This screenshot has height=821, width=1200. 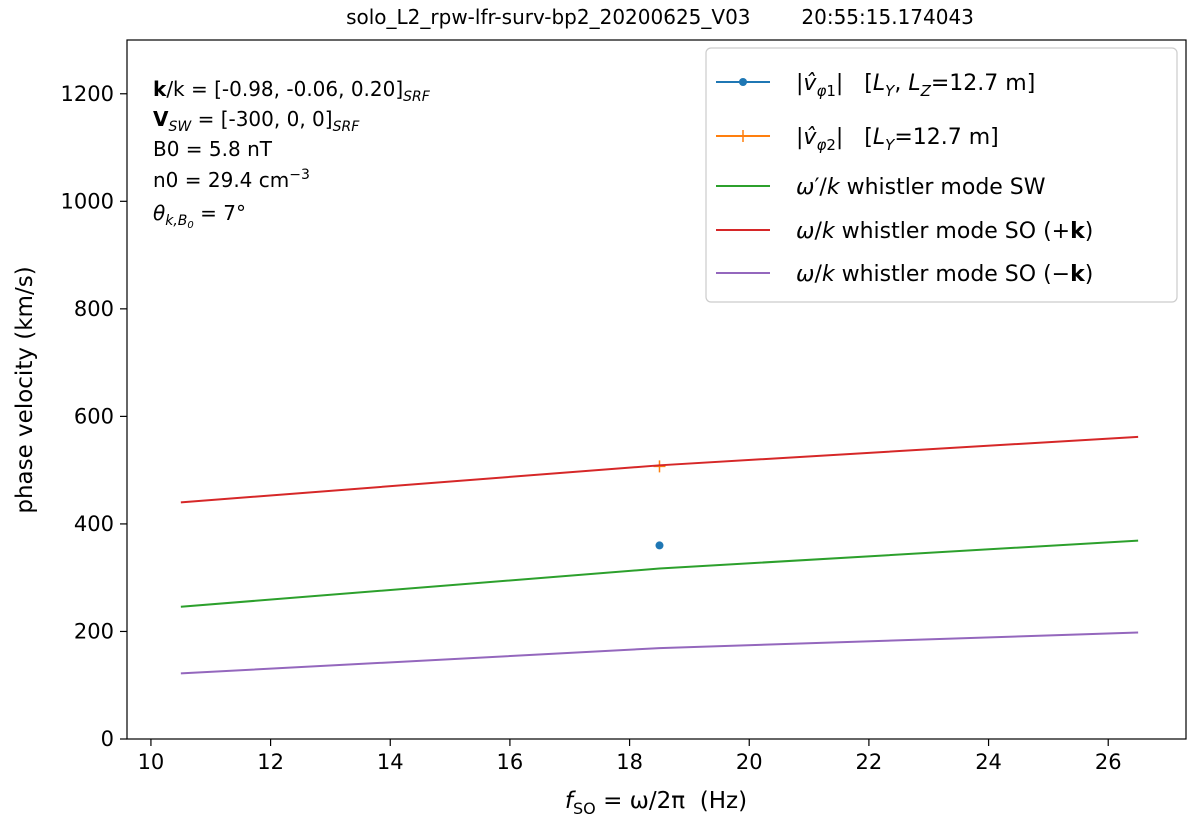 I want to click on x-tick-label: 18, so click(x=629, y=762).